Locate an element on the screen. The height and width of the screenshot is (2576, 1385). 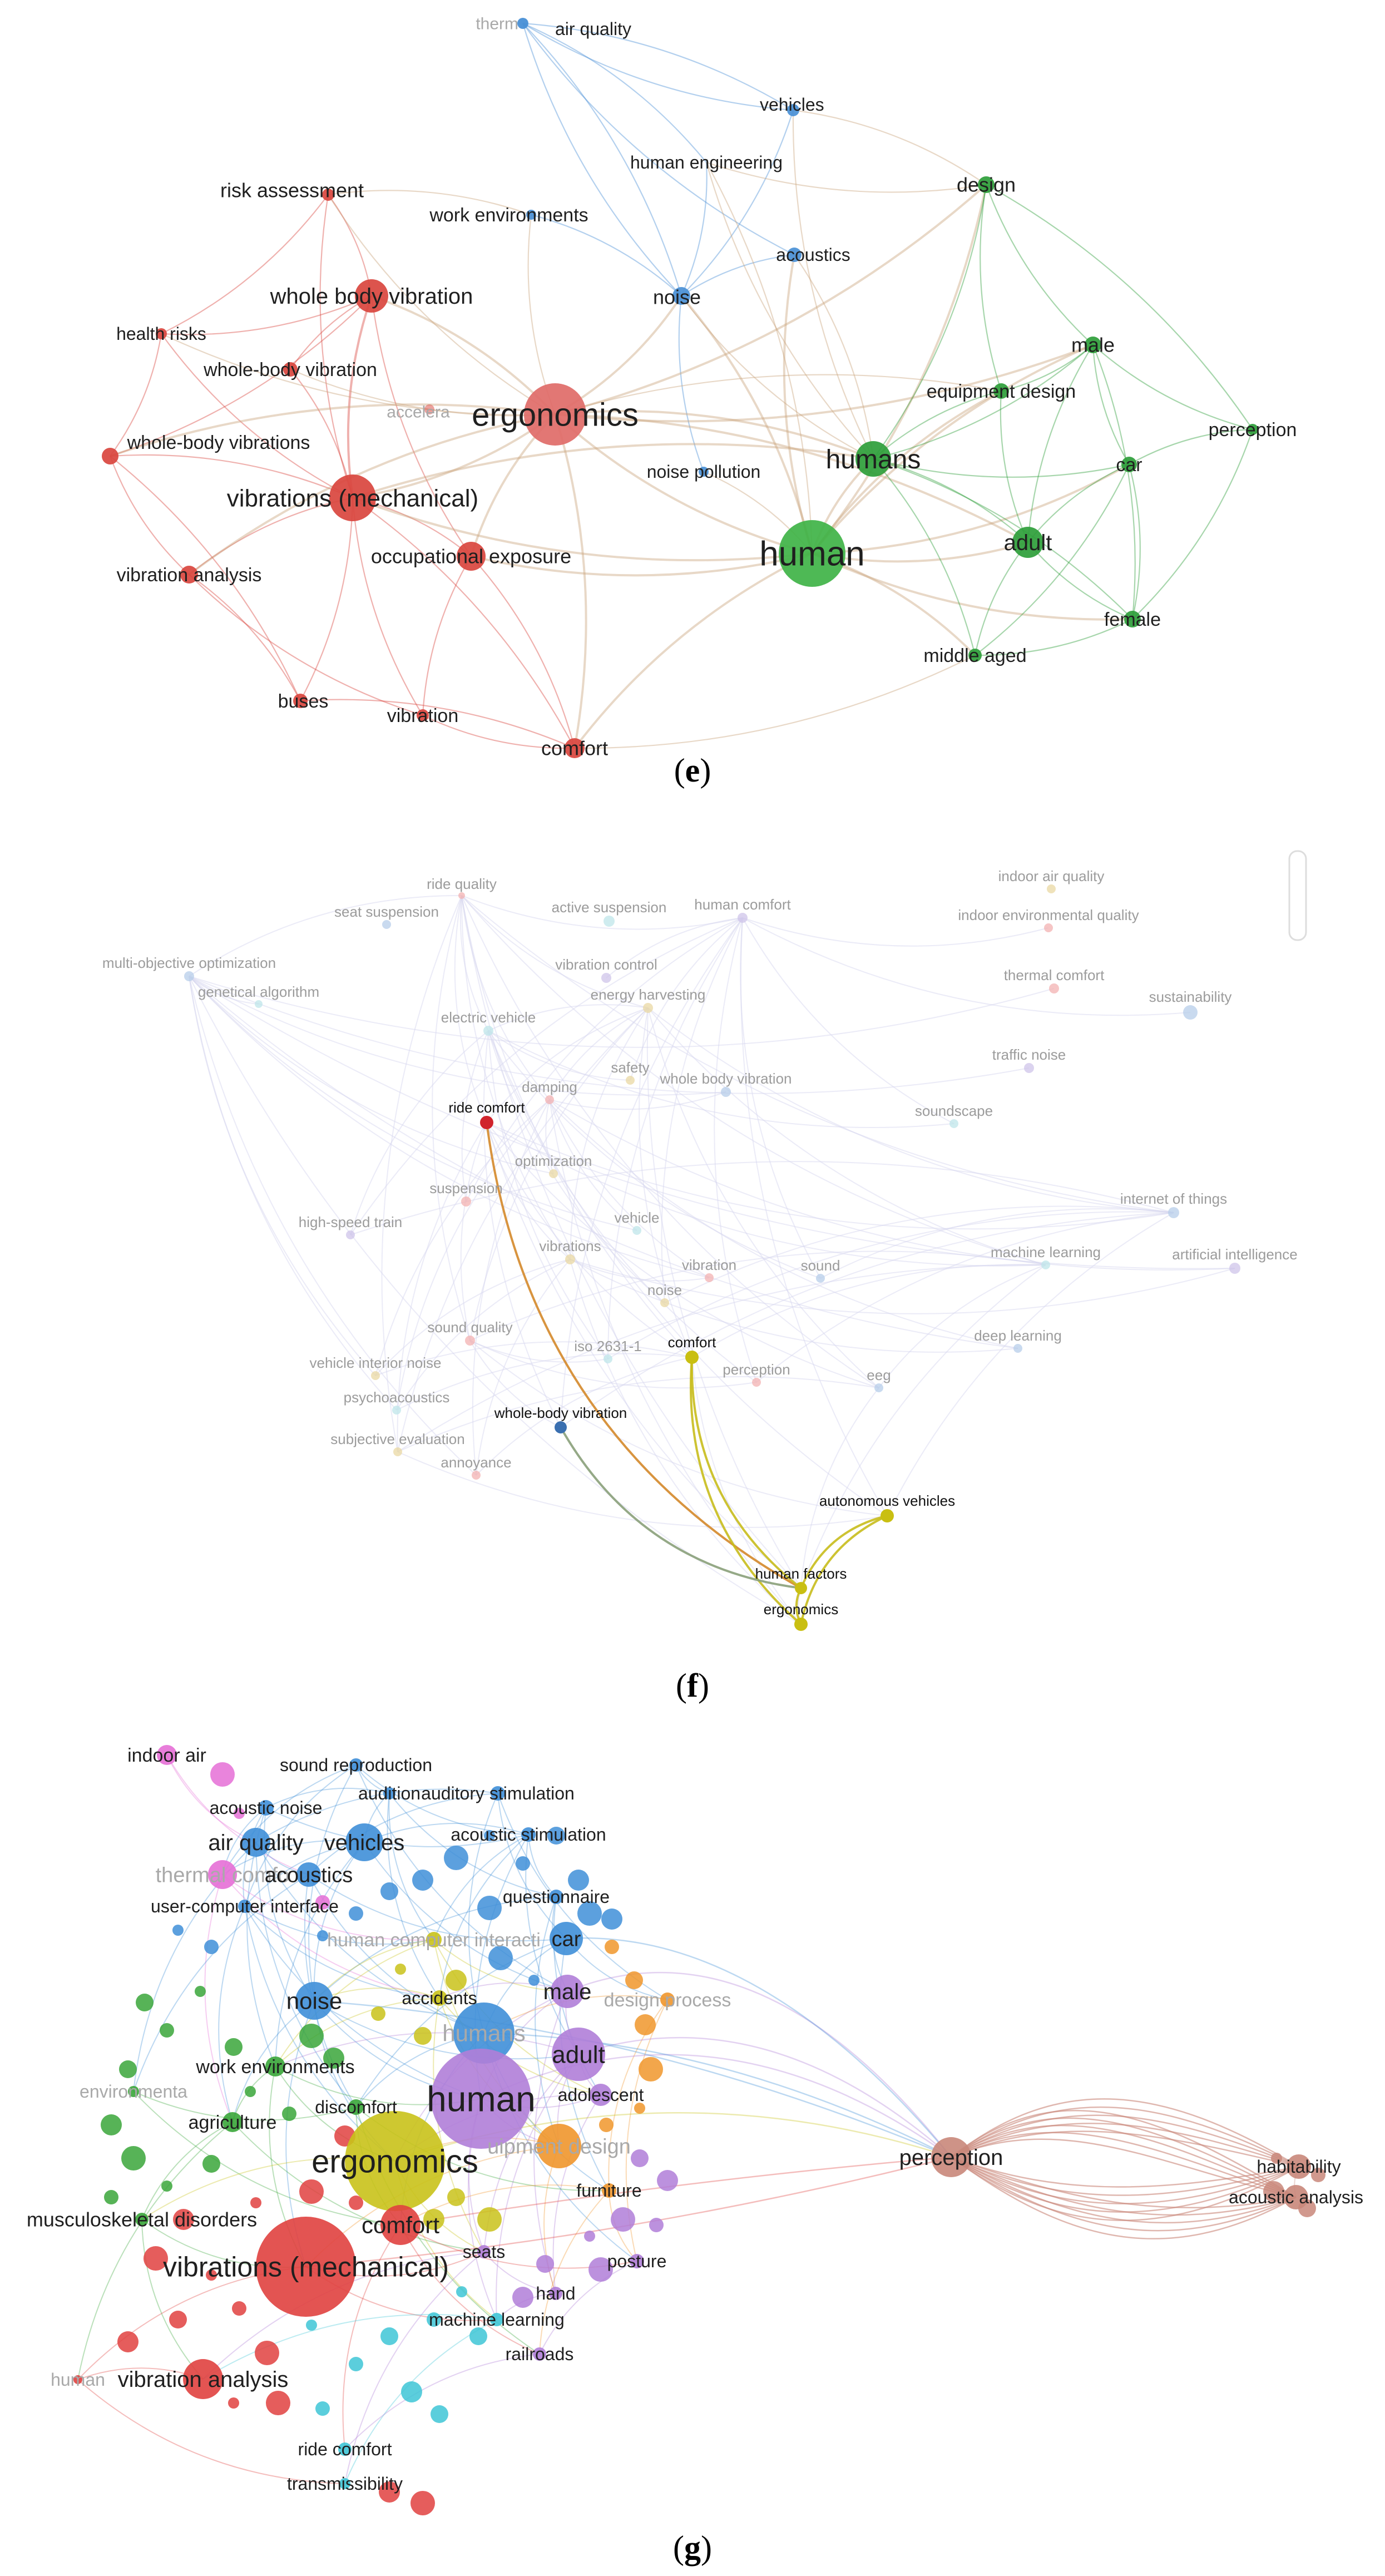
node-psycho is located at coordinates (397, 1410).